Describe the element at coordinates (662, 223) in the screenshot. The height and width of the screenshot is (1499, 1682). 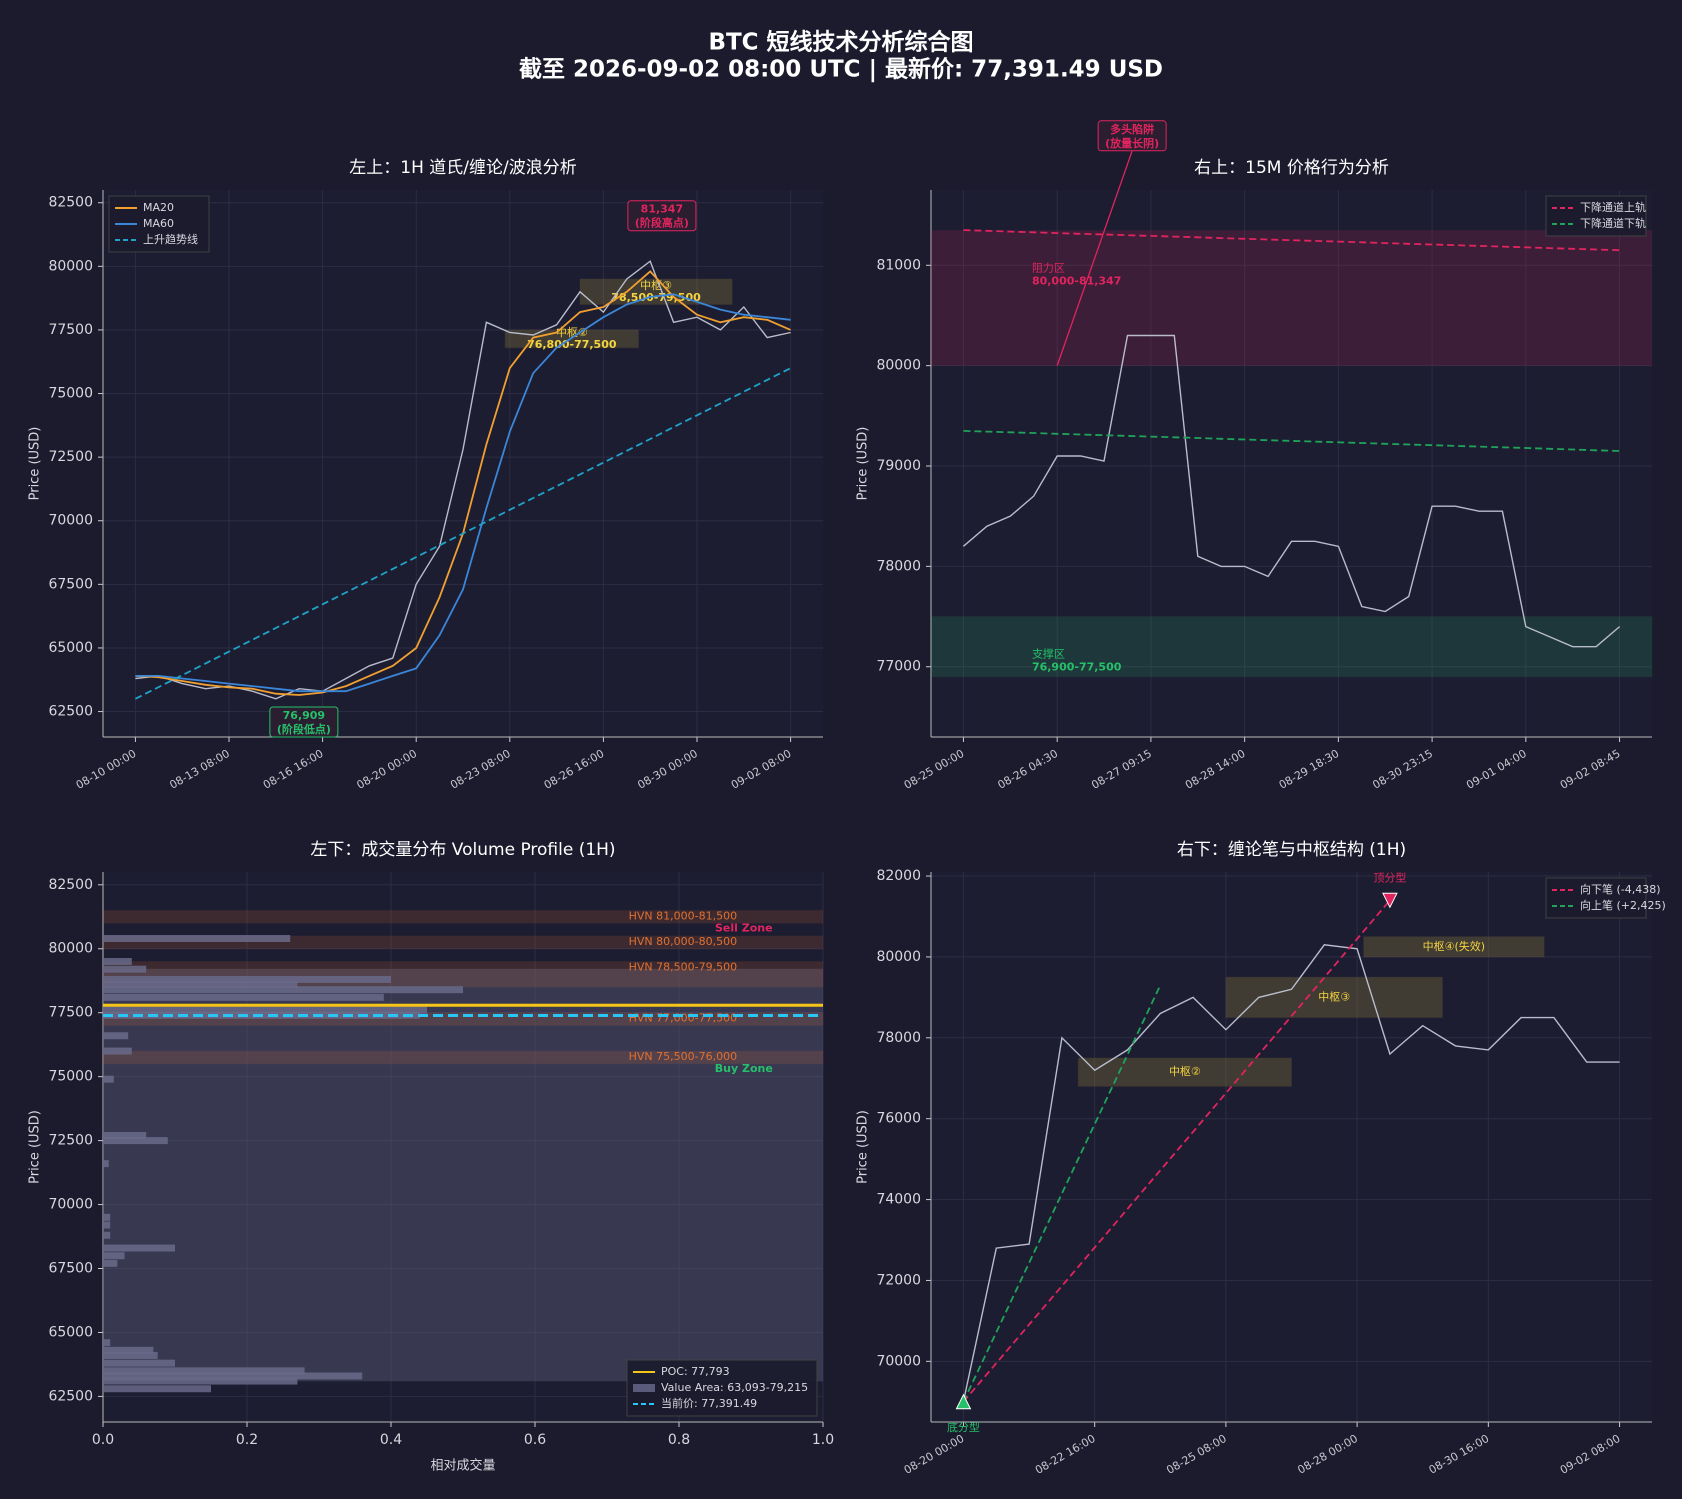
I see `annotation-text: (阶段高点)` at that location.